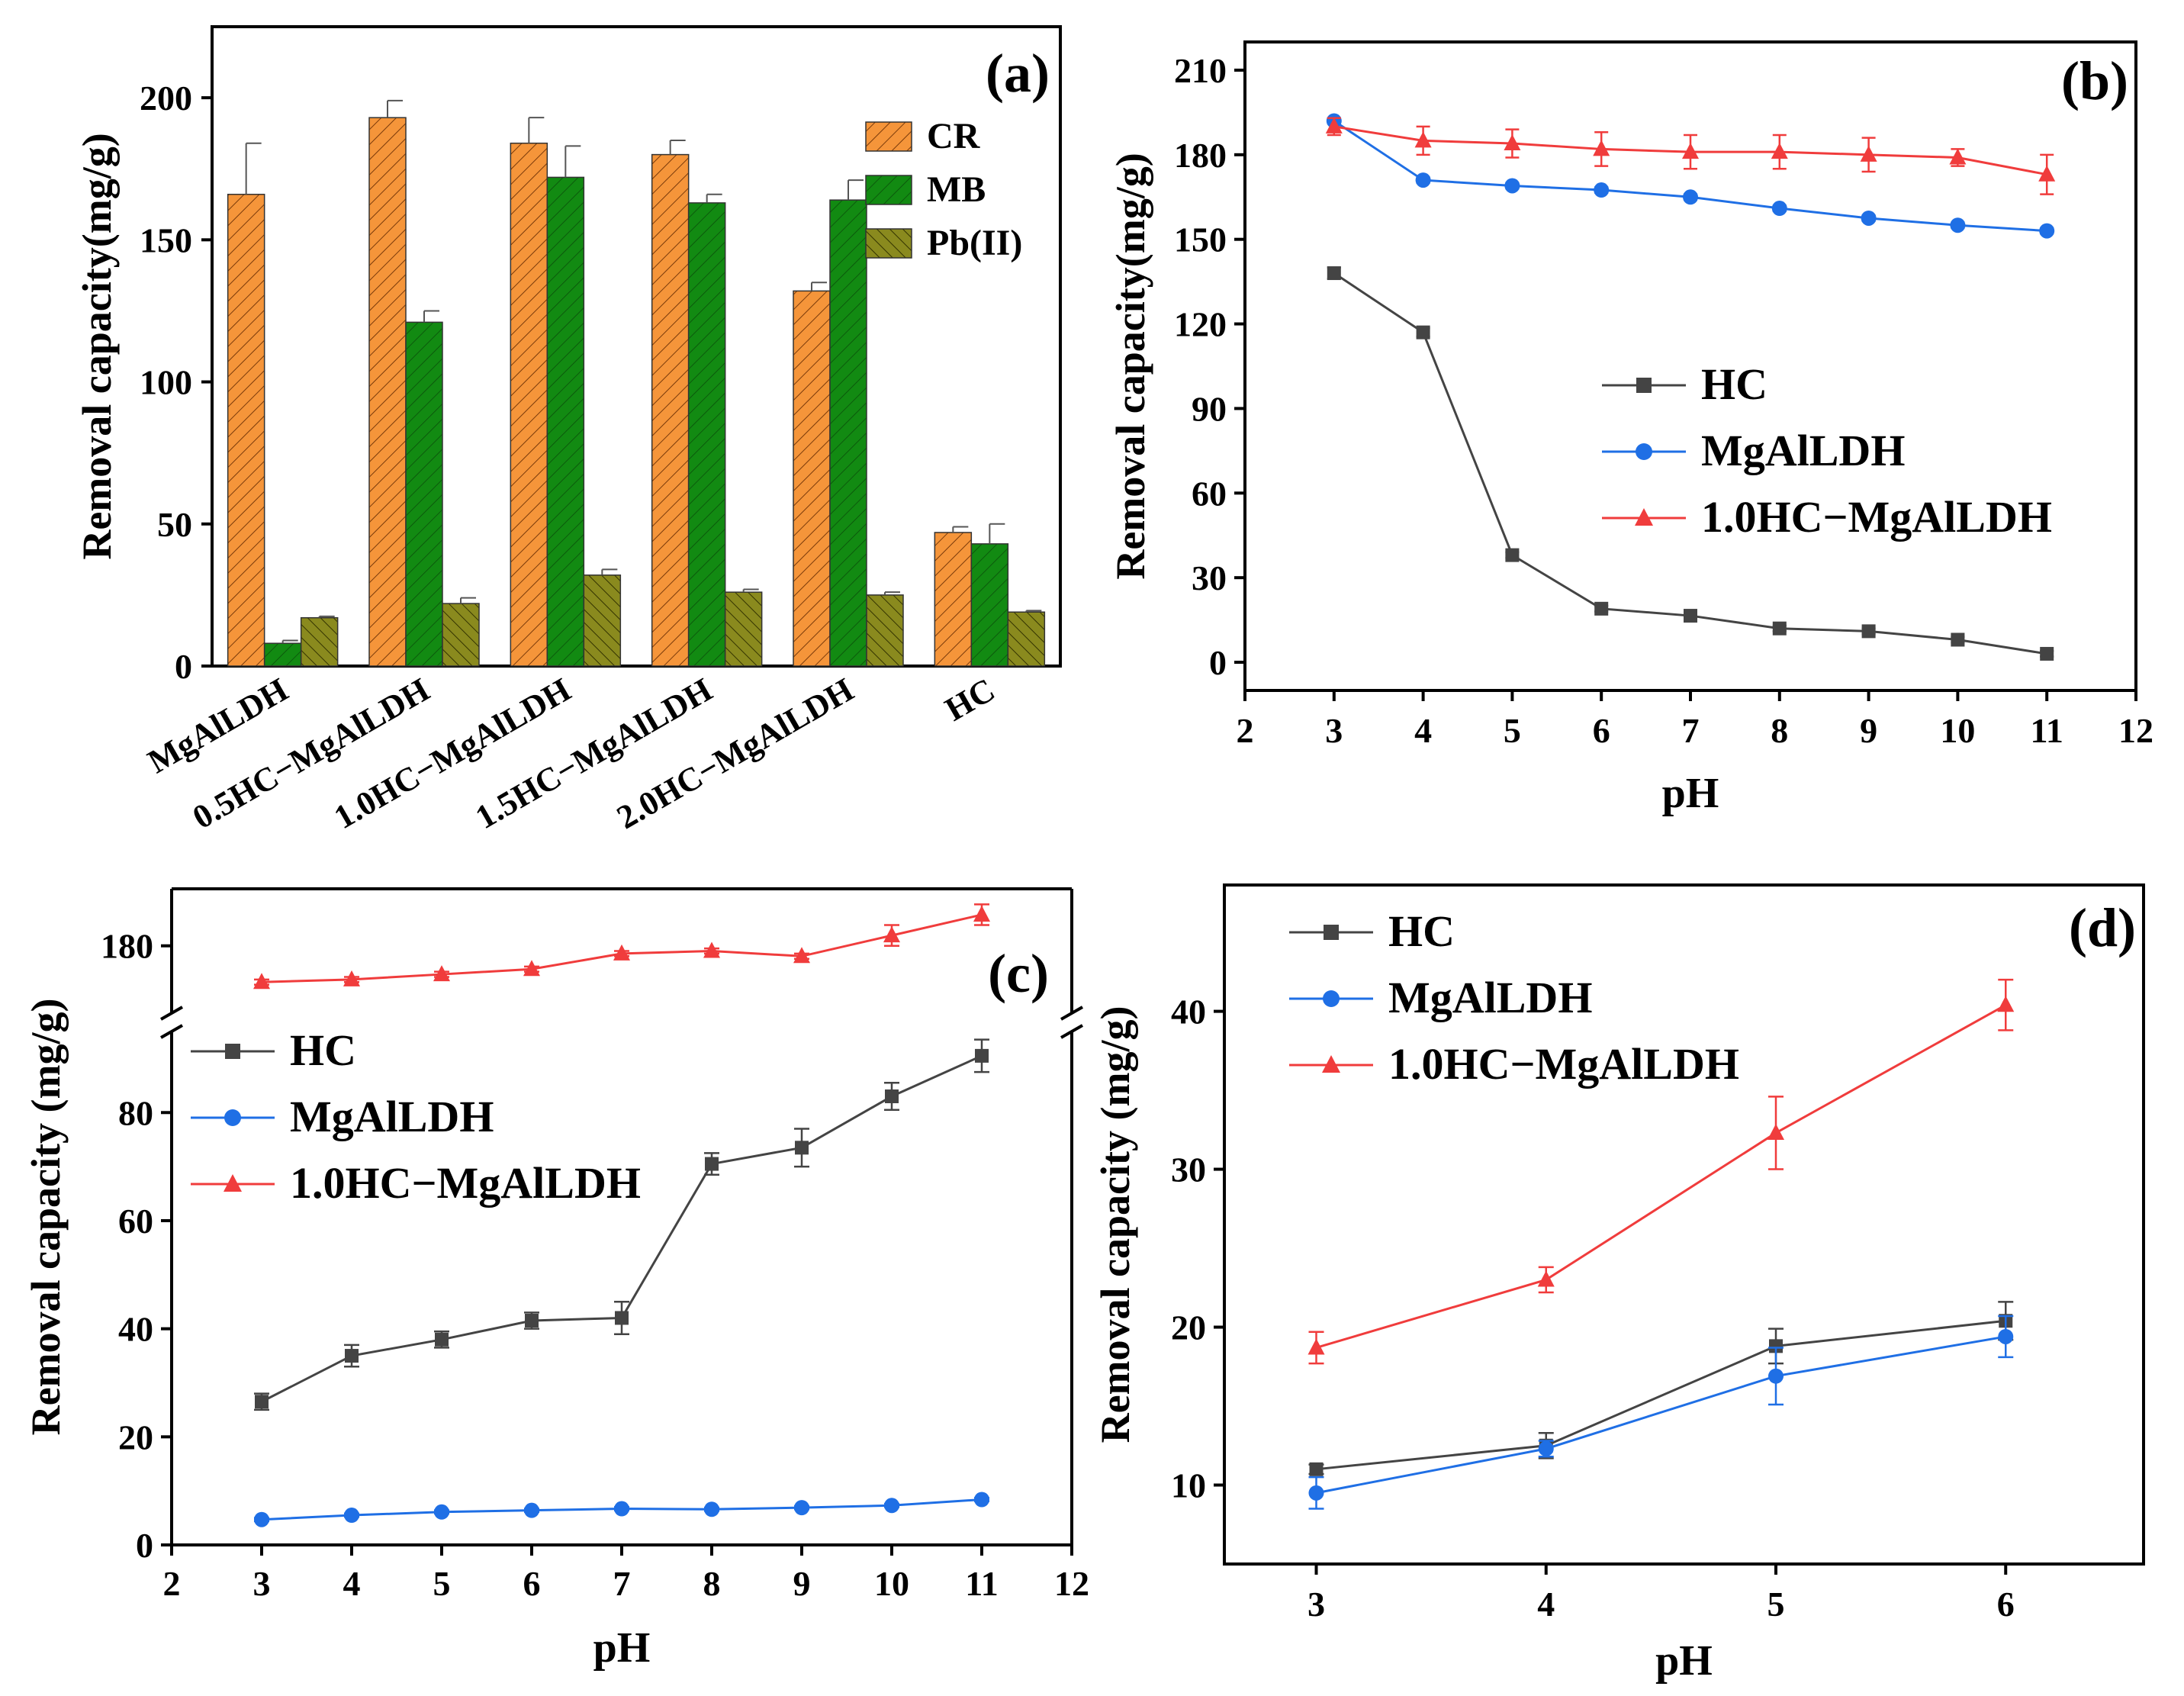 The height and width of the screenshot is (1696, 2184). Describe the element at coordinates (888, 136) in the screenshot. I see `legend-swatch-cr` at that location.